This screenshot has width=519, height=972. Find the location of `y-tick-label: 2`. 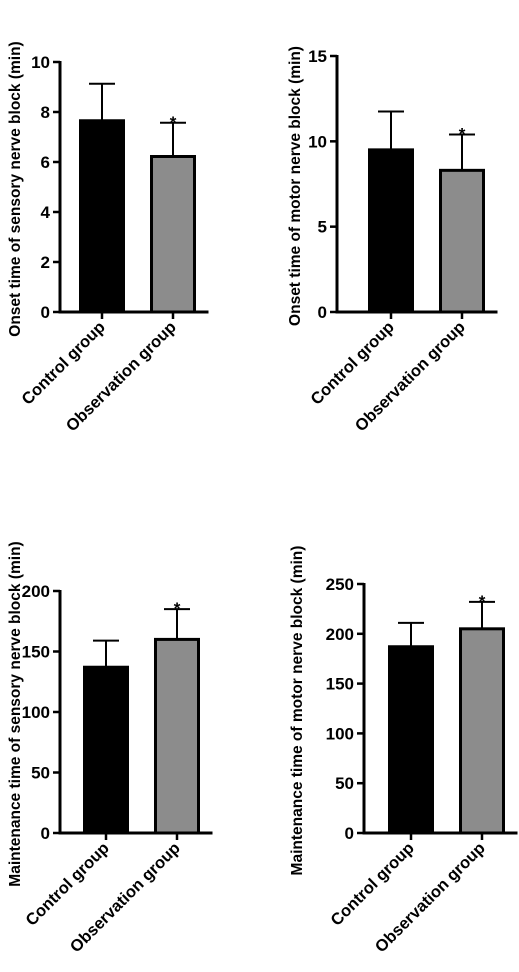

y-tick-label: 2 is located at coordinates (45, 262).